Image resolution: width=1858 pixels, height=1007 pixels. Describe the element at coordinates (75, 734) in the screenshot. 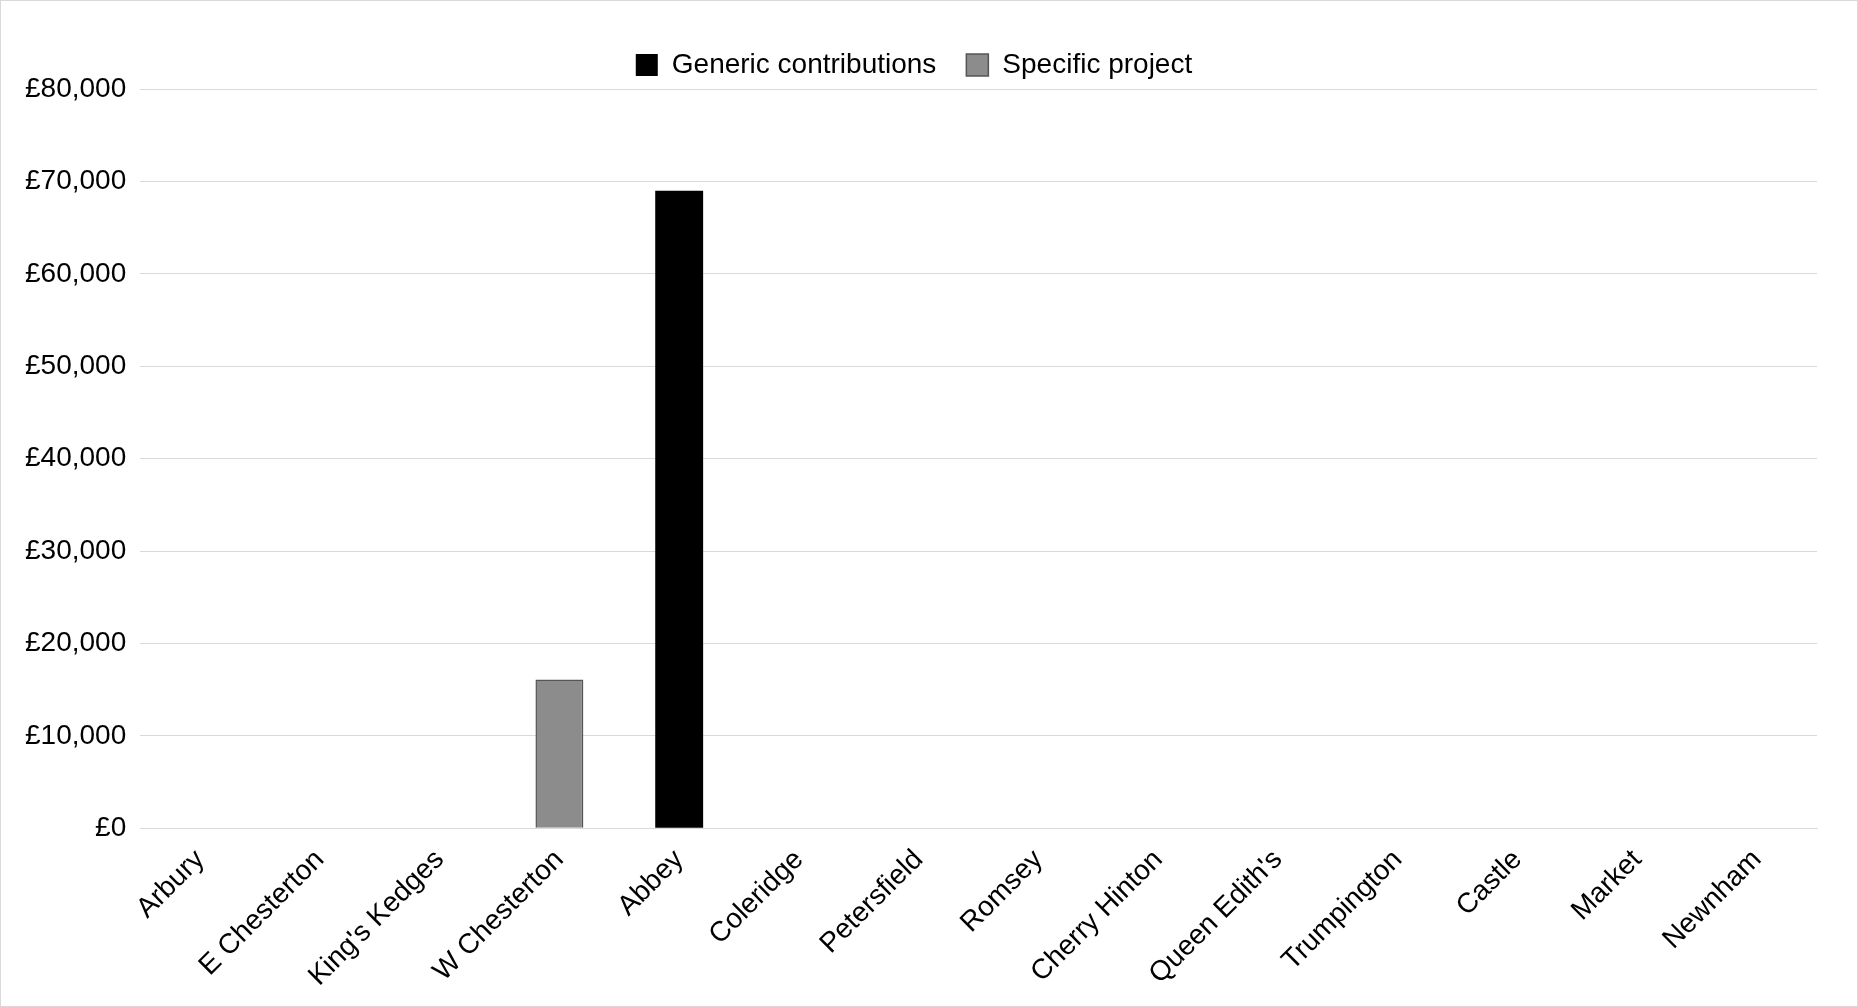

I see `y-tick-label: £10,000` at that location.